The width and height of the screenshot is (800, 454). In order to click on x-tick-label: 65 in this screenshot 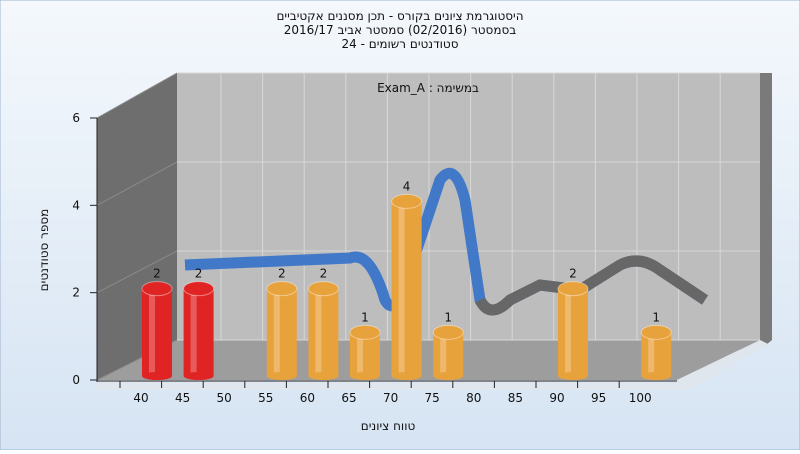, I will do `click(348, 398)`.